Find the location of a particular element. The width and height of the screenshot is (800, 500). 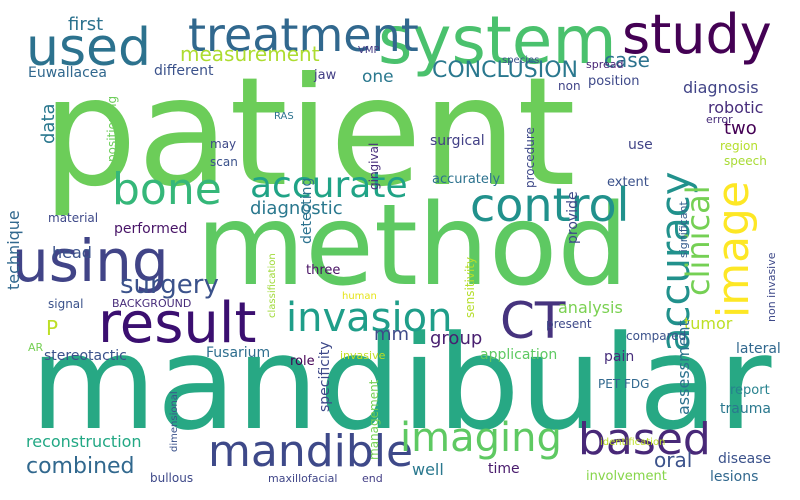

word-combined: combined is located at coordinates (80, 466).